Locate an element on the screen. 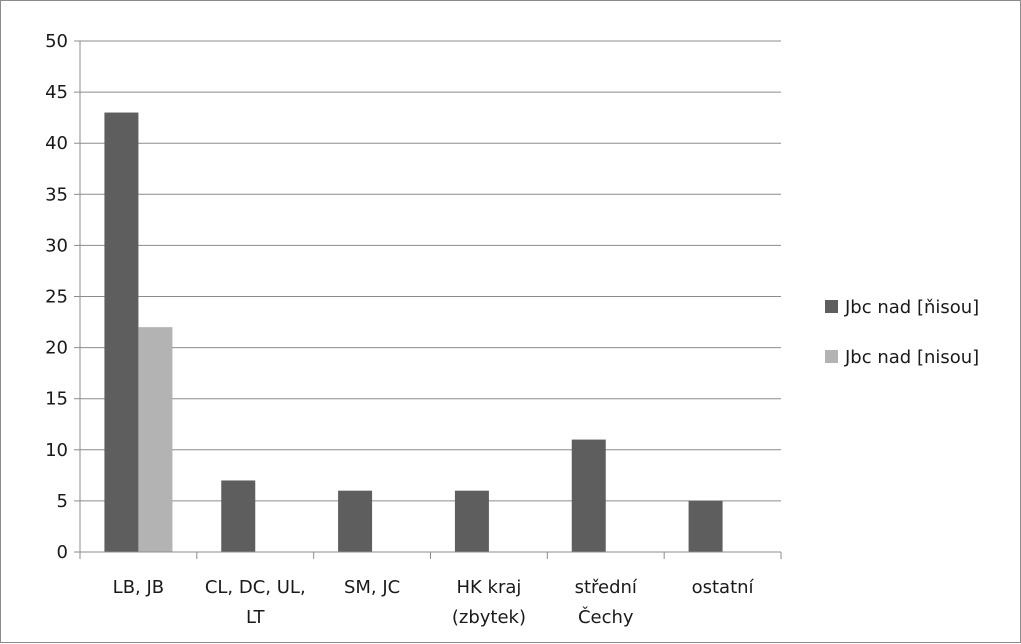 This screenshot has width=1021, height=644. x-category-label-line: ostatní is located at coordinates (723, 587).